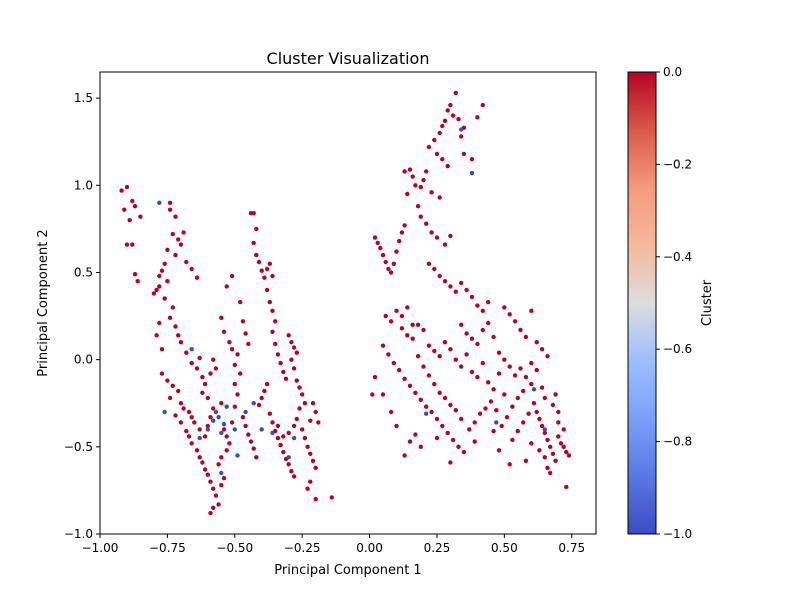 The height and width of the screenshot is (604, 800). I want to click on colorbar-ticks: 0.0 −0.2 −0.4 −0.6 −0.8 −1.0, so click(674, 303).